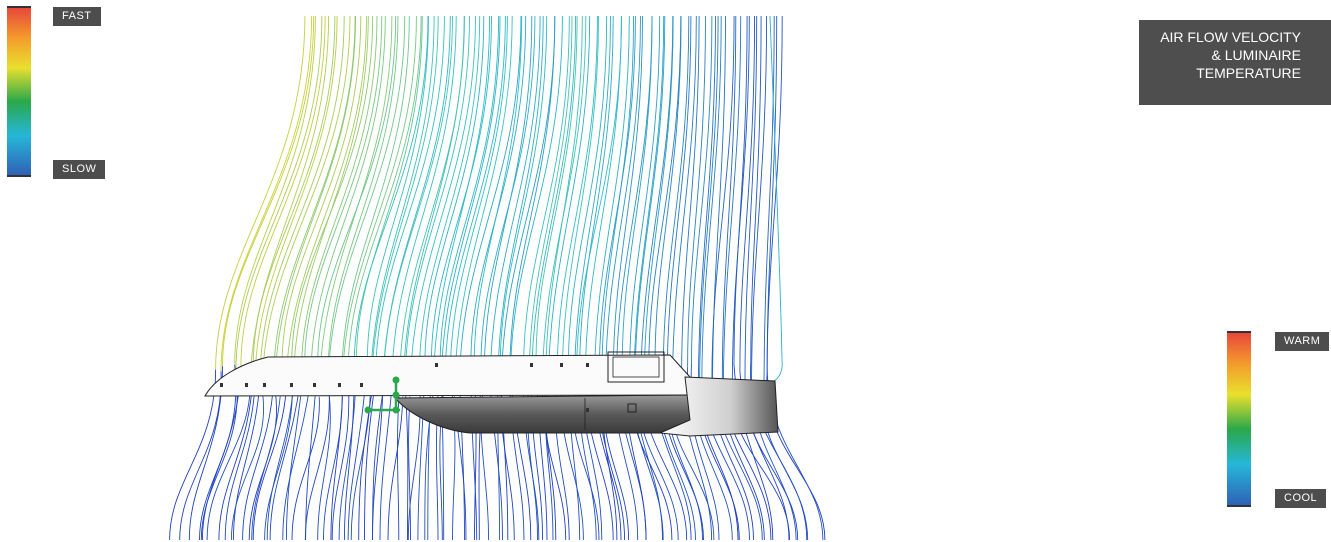  What do you see at coordinates (1301, 498) in the screenshot?
I see `temperature-cool-label: COOL` at bounding box center [1301, 498].